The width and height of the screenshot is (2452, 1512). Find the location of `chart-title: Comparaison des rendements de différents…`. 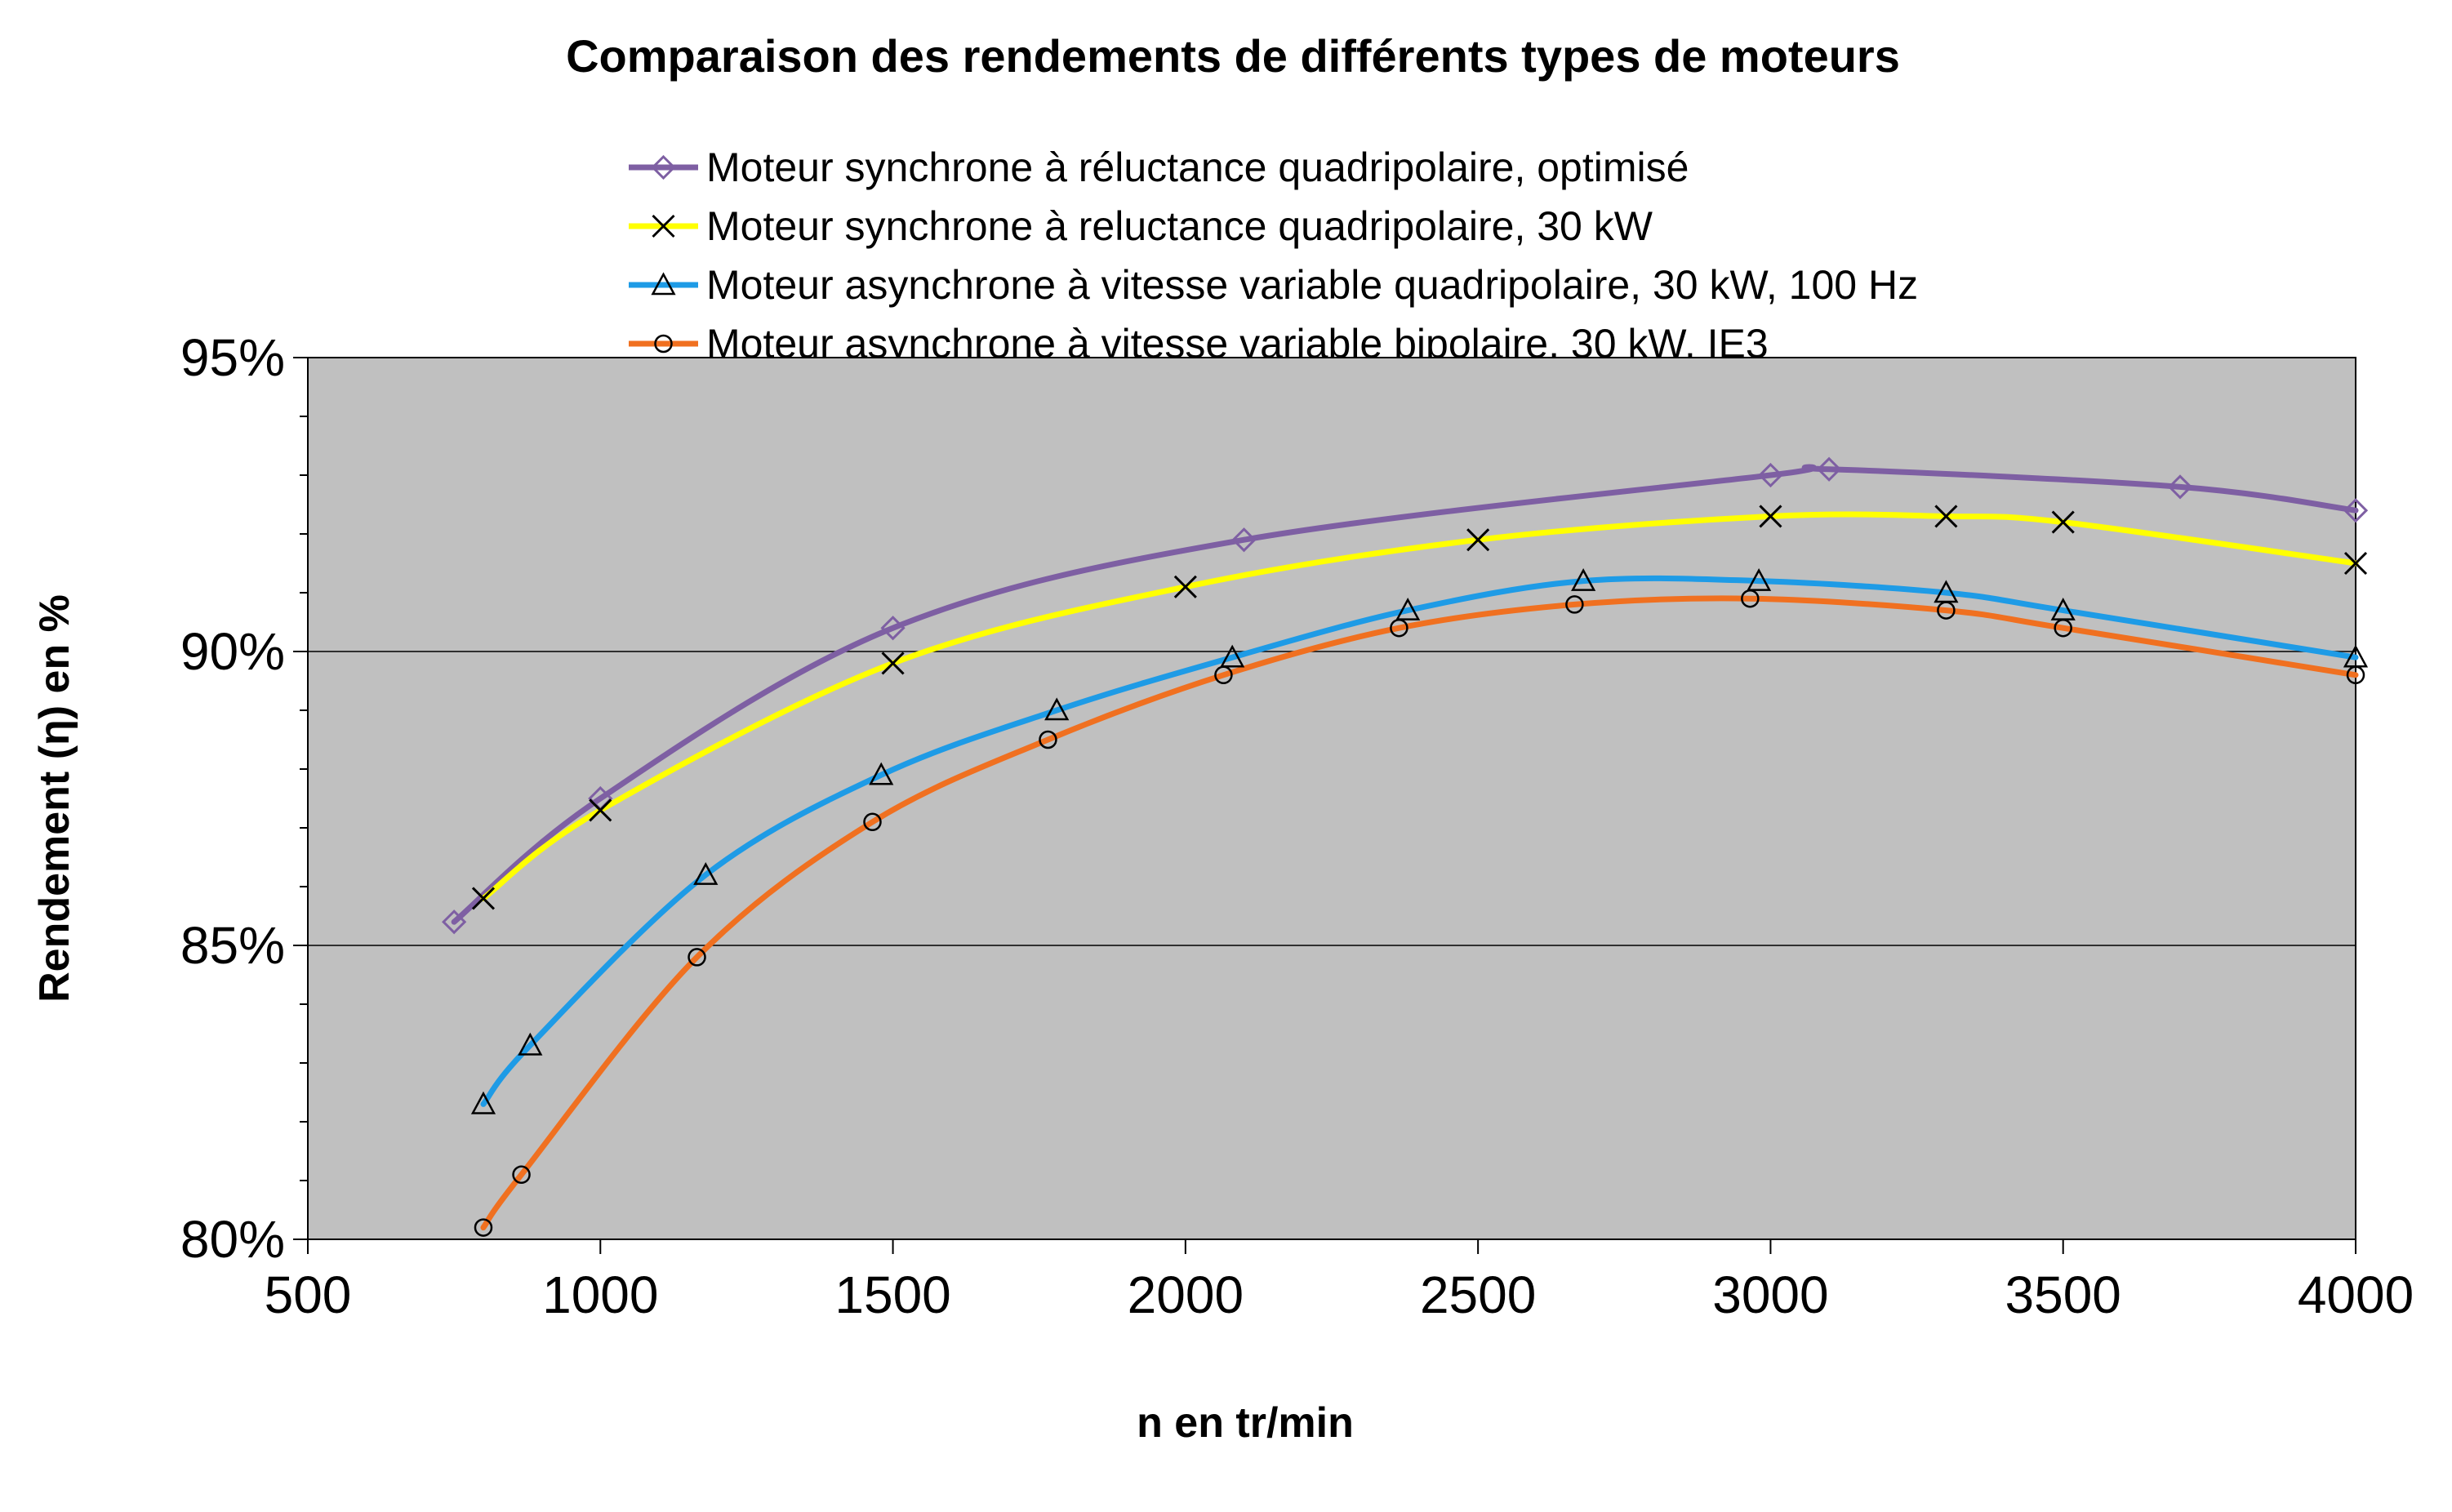

chart-title: Comparaison des rendements de différents… is located at coordinates (1233, 56).